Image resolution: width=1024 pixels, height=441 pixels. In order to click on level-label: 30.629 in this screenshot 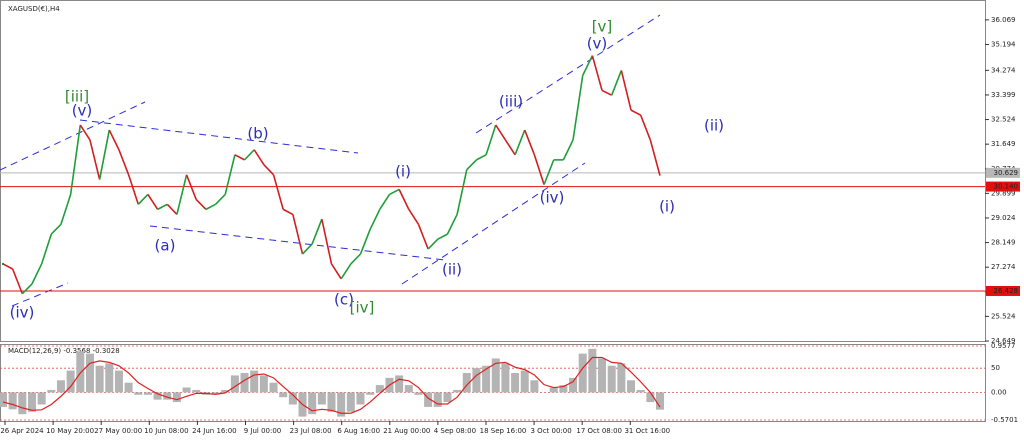, I will do `click(1006, 173)`.